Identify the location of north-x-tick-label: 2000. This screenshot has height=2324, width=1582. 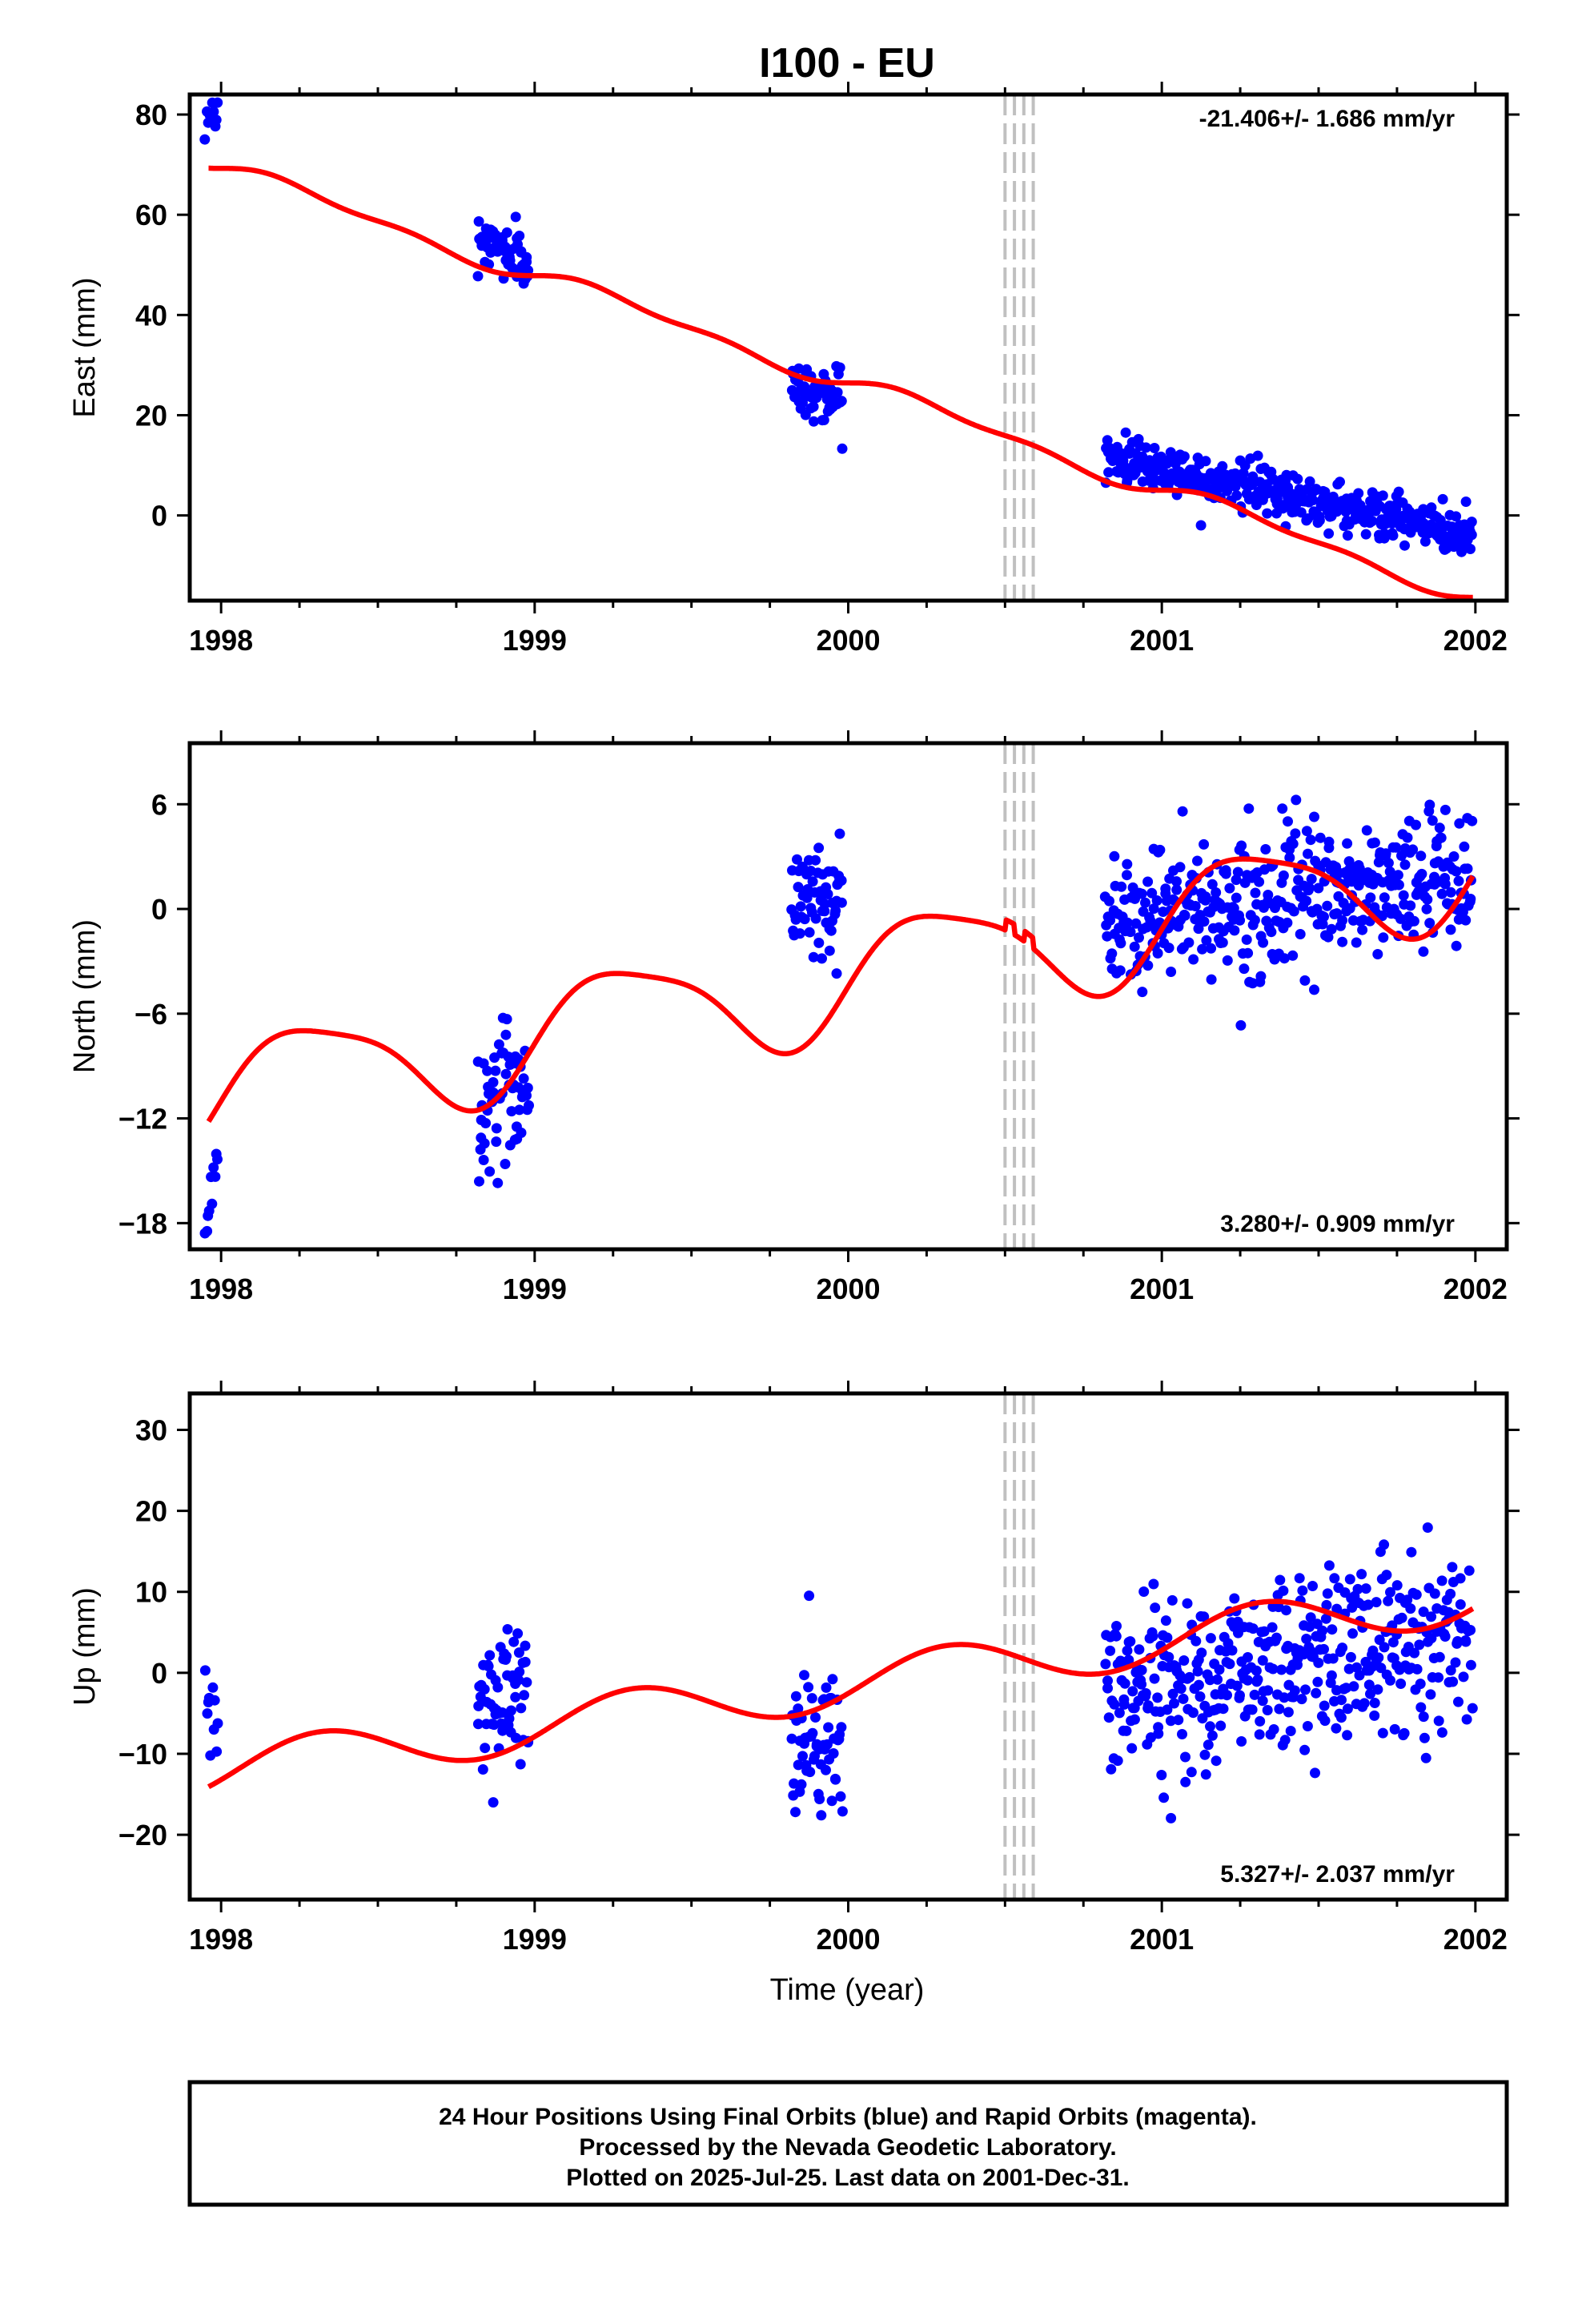
(848, 1289).